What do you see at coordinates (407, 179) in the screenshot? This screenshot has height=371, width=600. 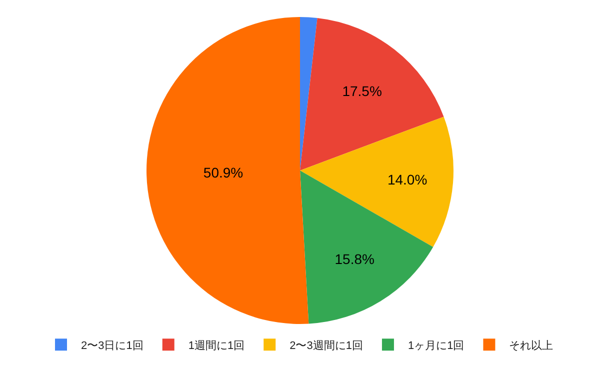 I see `data-label: 14.0%` at bounding box center [407, 179].